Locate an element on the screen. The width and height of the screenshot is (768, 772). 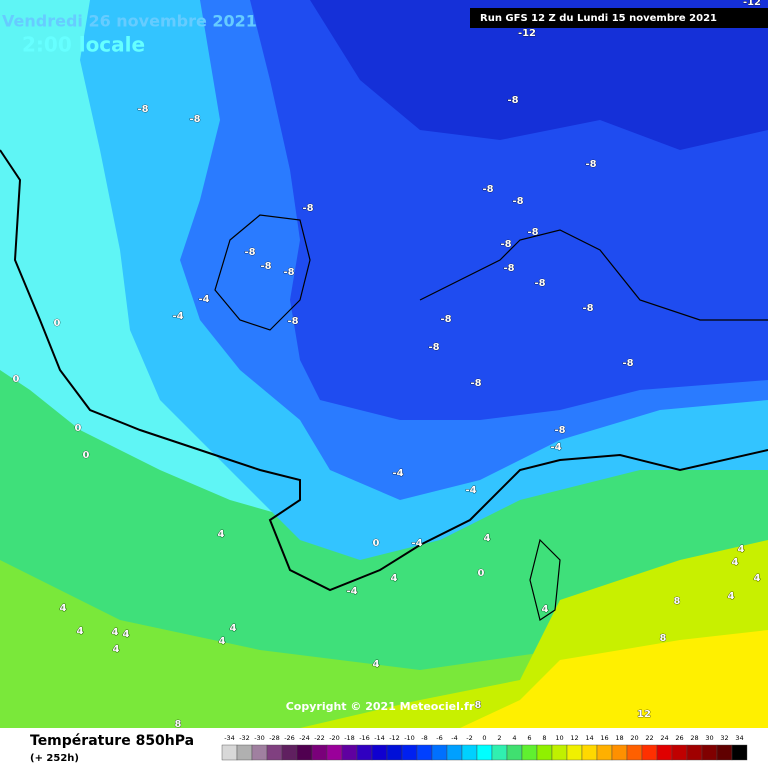
scale-label: 4 is located at coordinates (514, 738).